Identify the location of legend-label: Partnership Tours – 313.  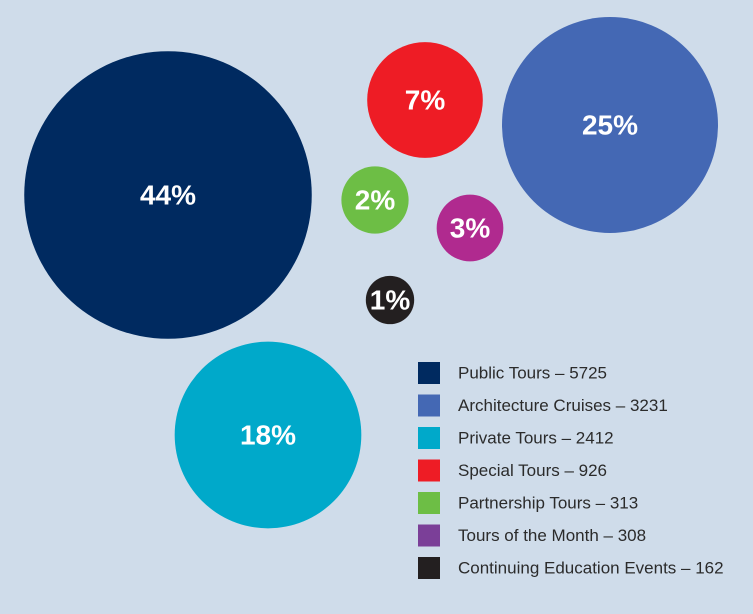
(548, 502).